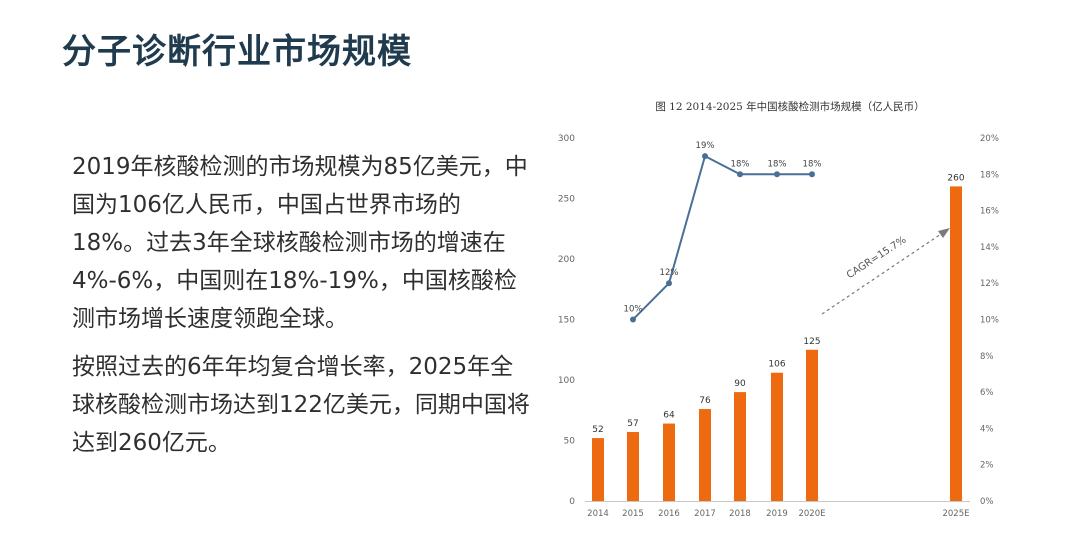  I want to click on growth-value-label: 10%, so click(633, 310).